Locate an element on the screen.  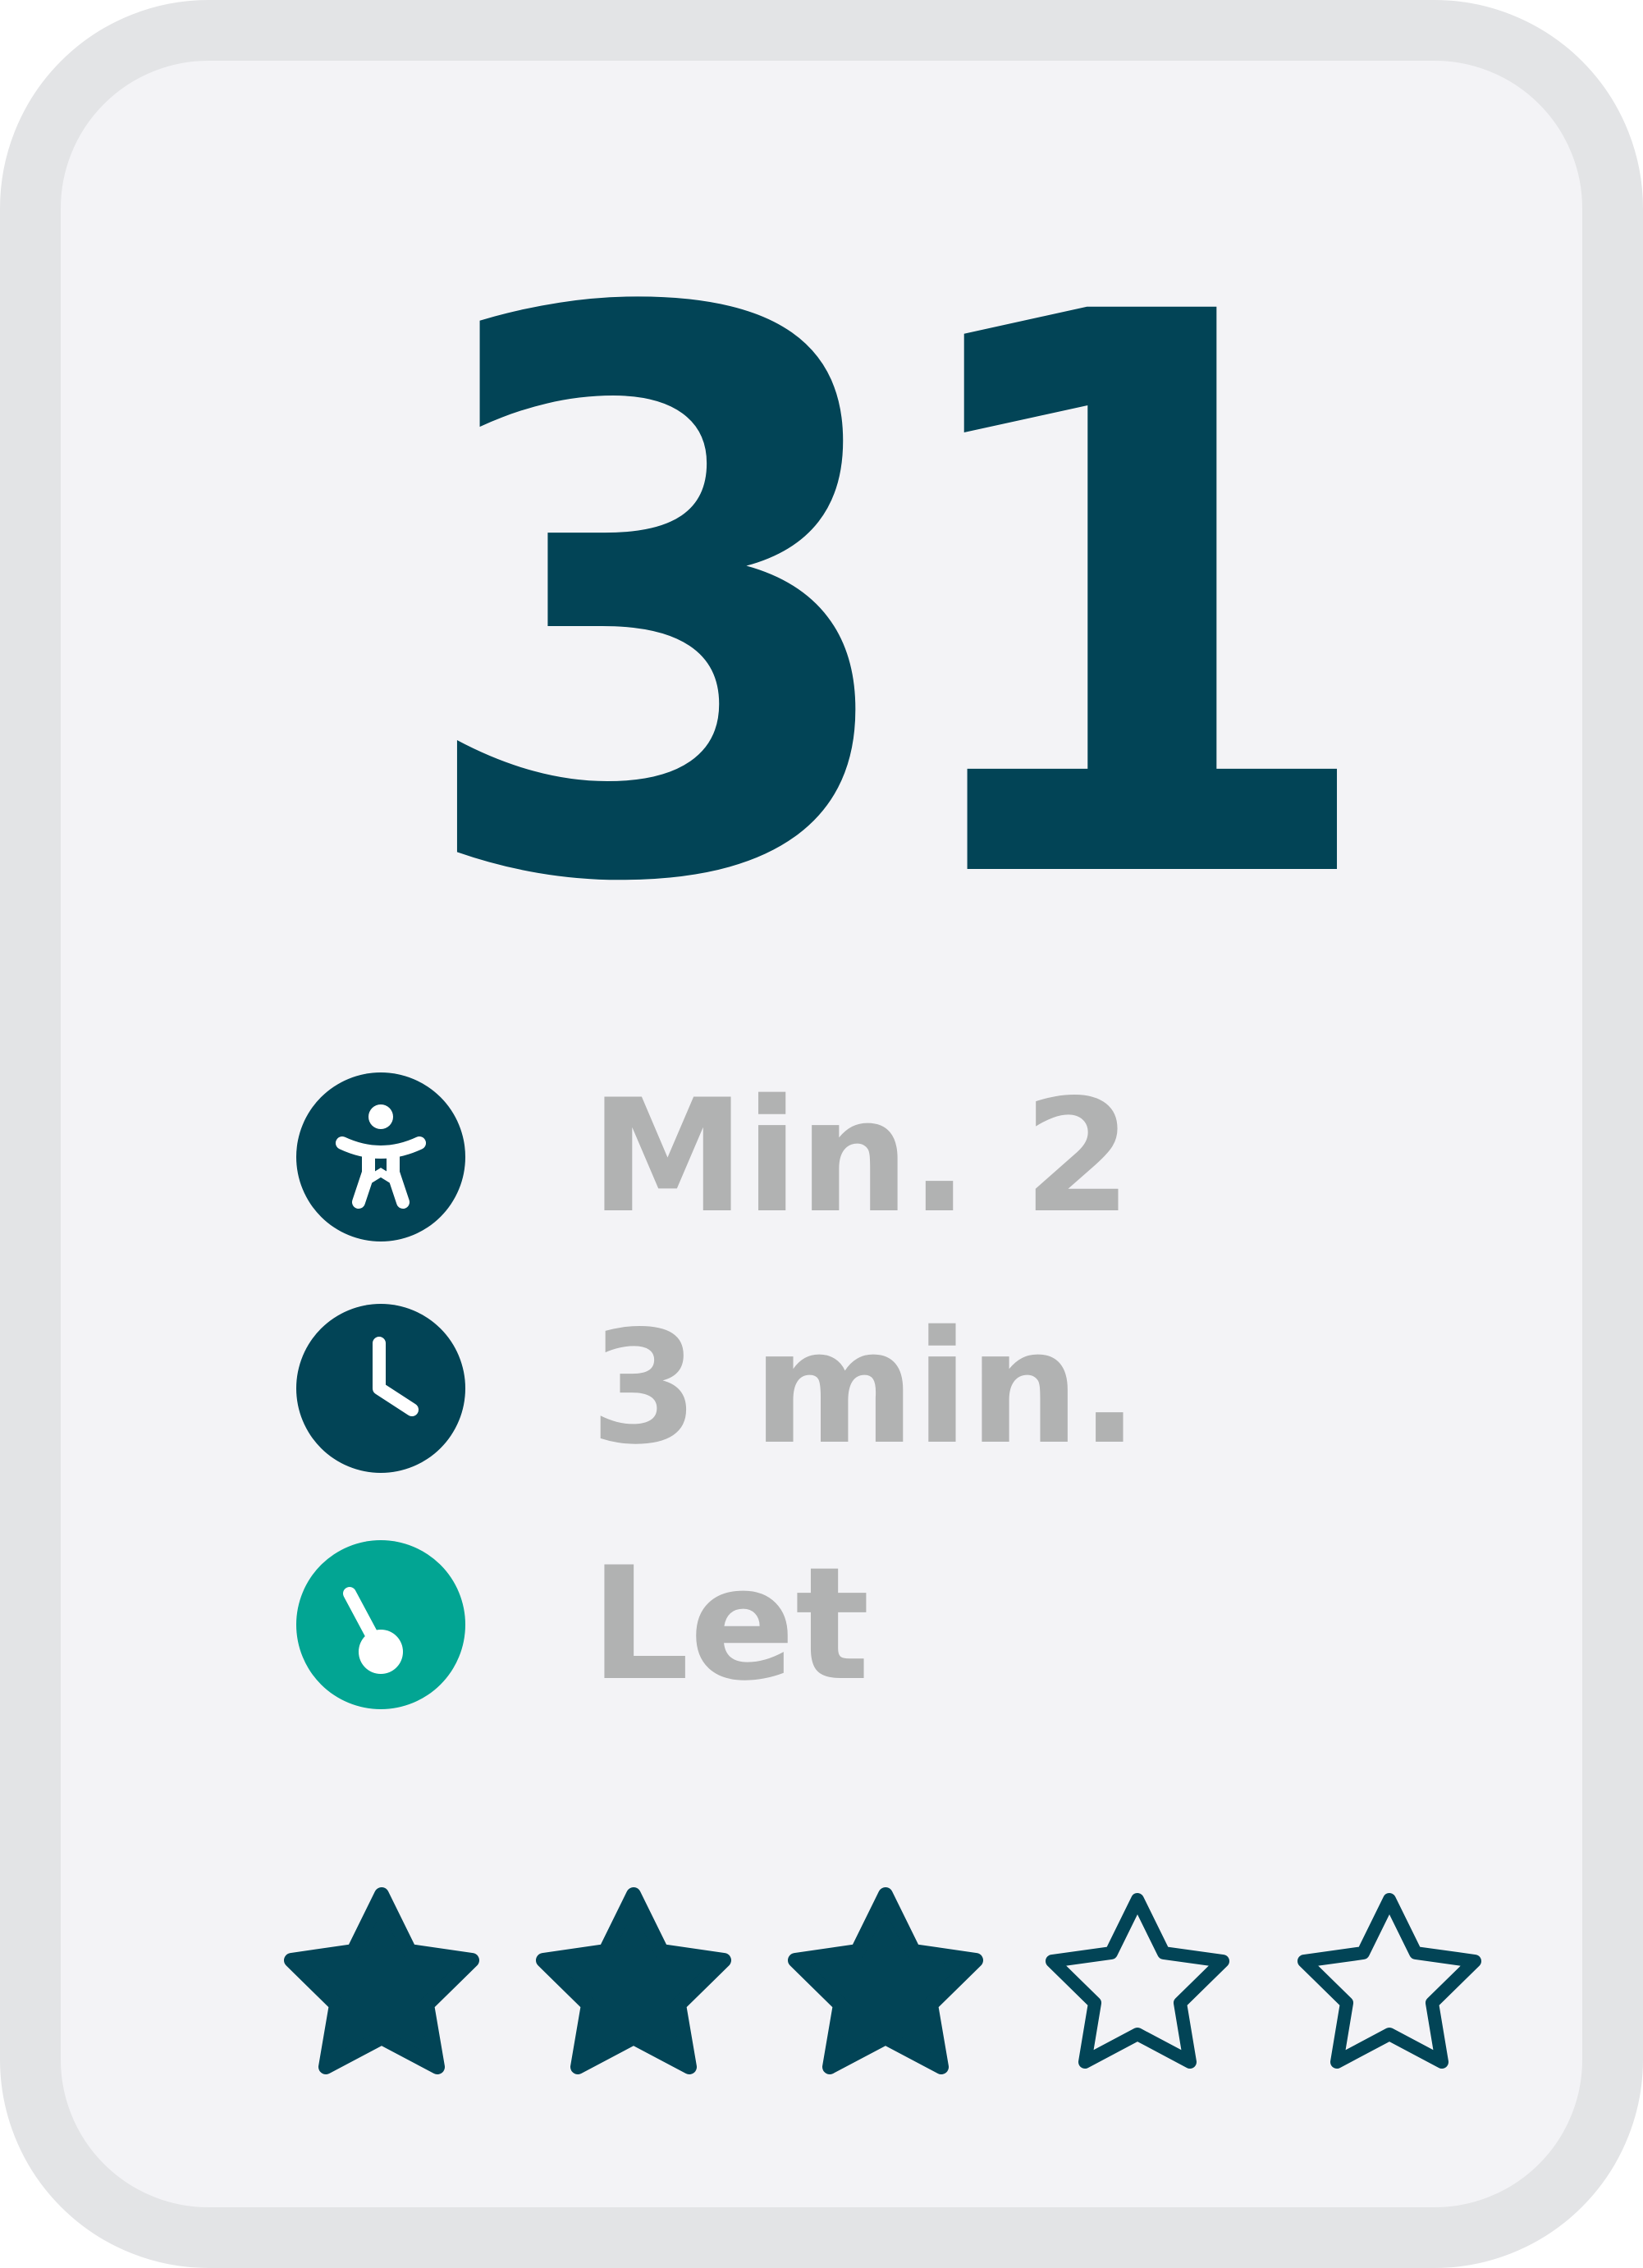
time-label: 3 min. is located at coordinates (864, 1388).